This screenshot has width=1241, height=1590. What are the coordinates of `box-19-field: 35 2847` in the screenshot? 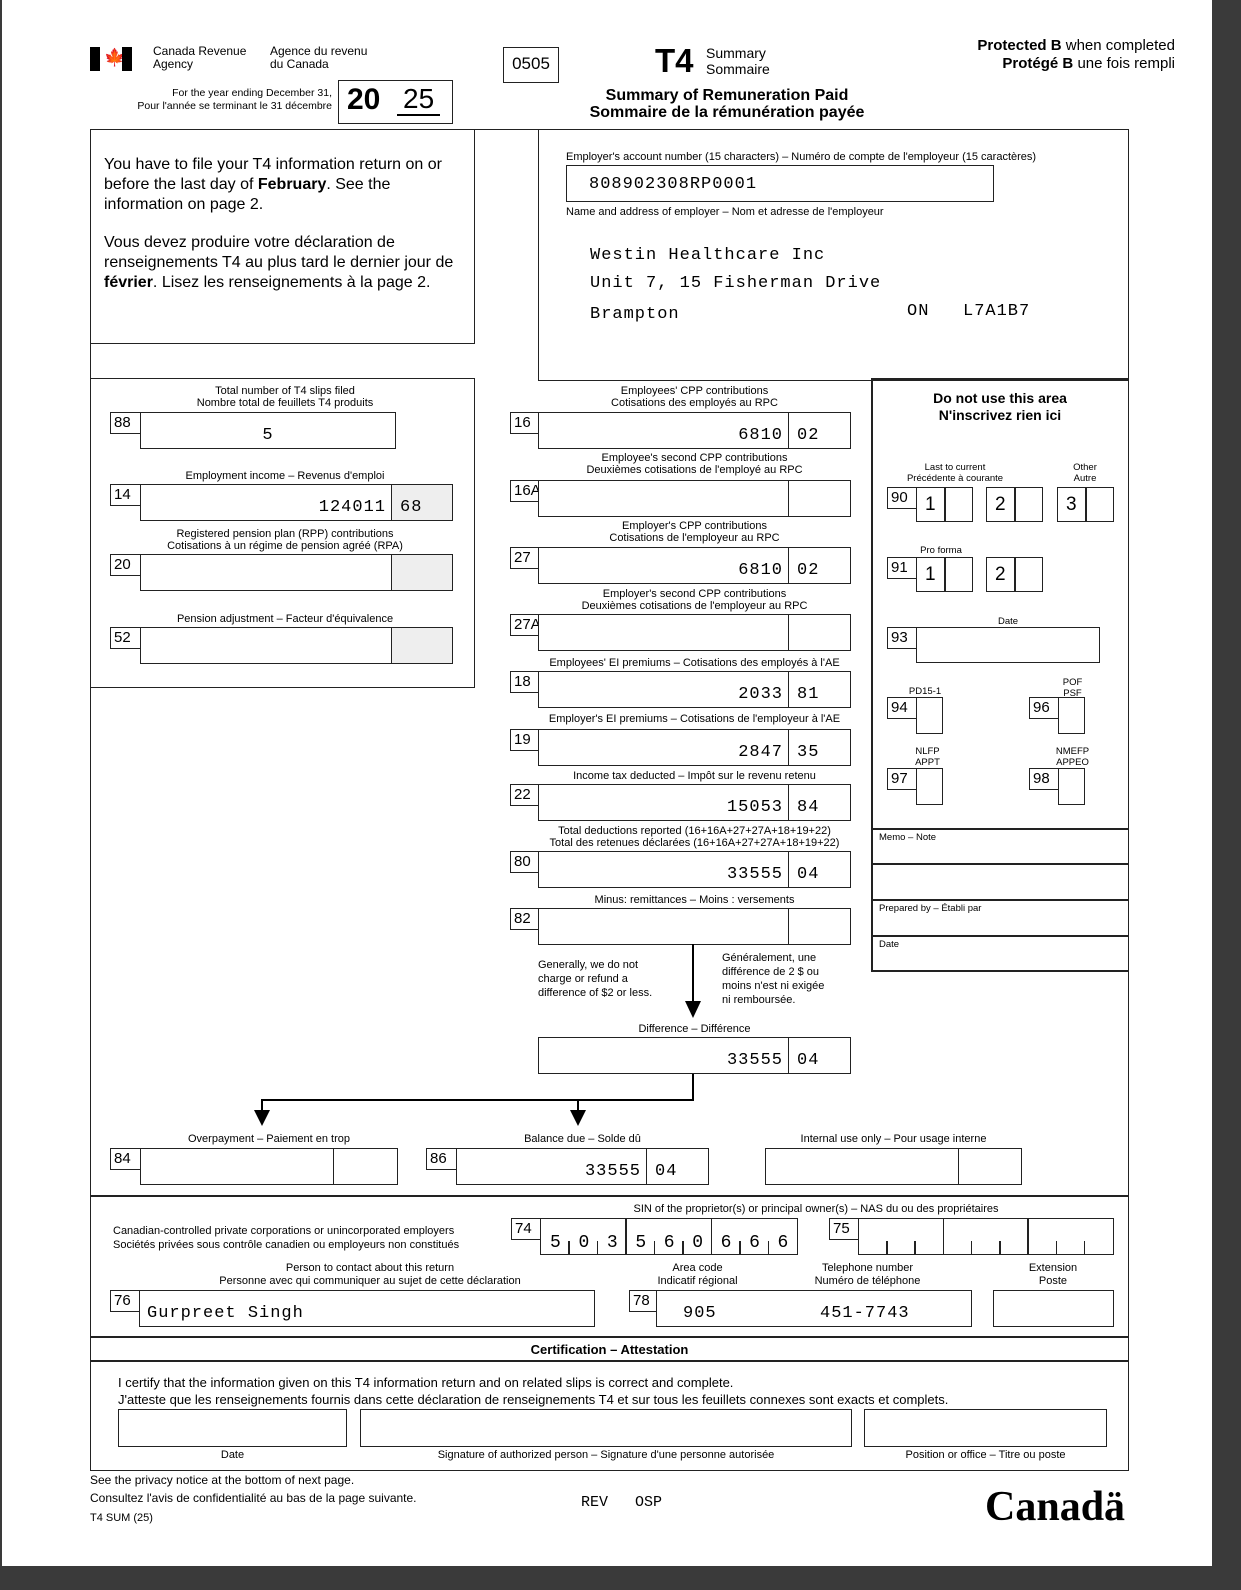 It's located at (694, 747).